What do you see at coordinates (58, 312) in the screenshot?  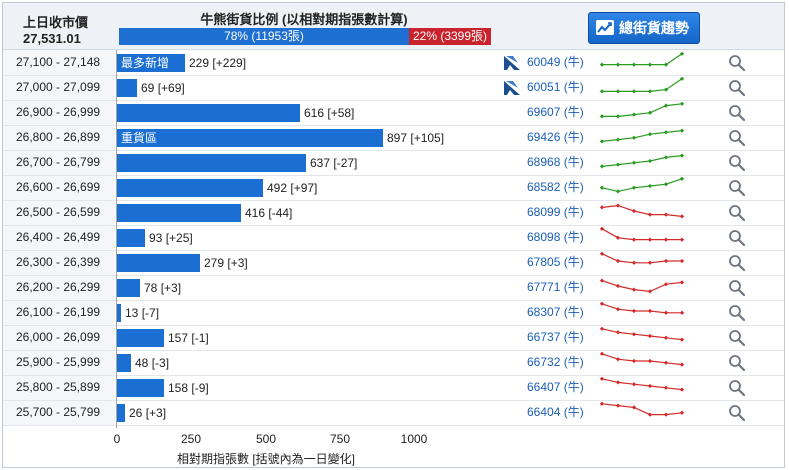 I see `strike-range-label: 26,100 - 26,199` at bounding box center [58, 312].